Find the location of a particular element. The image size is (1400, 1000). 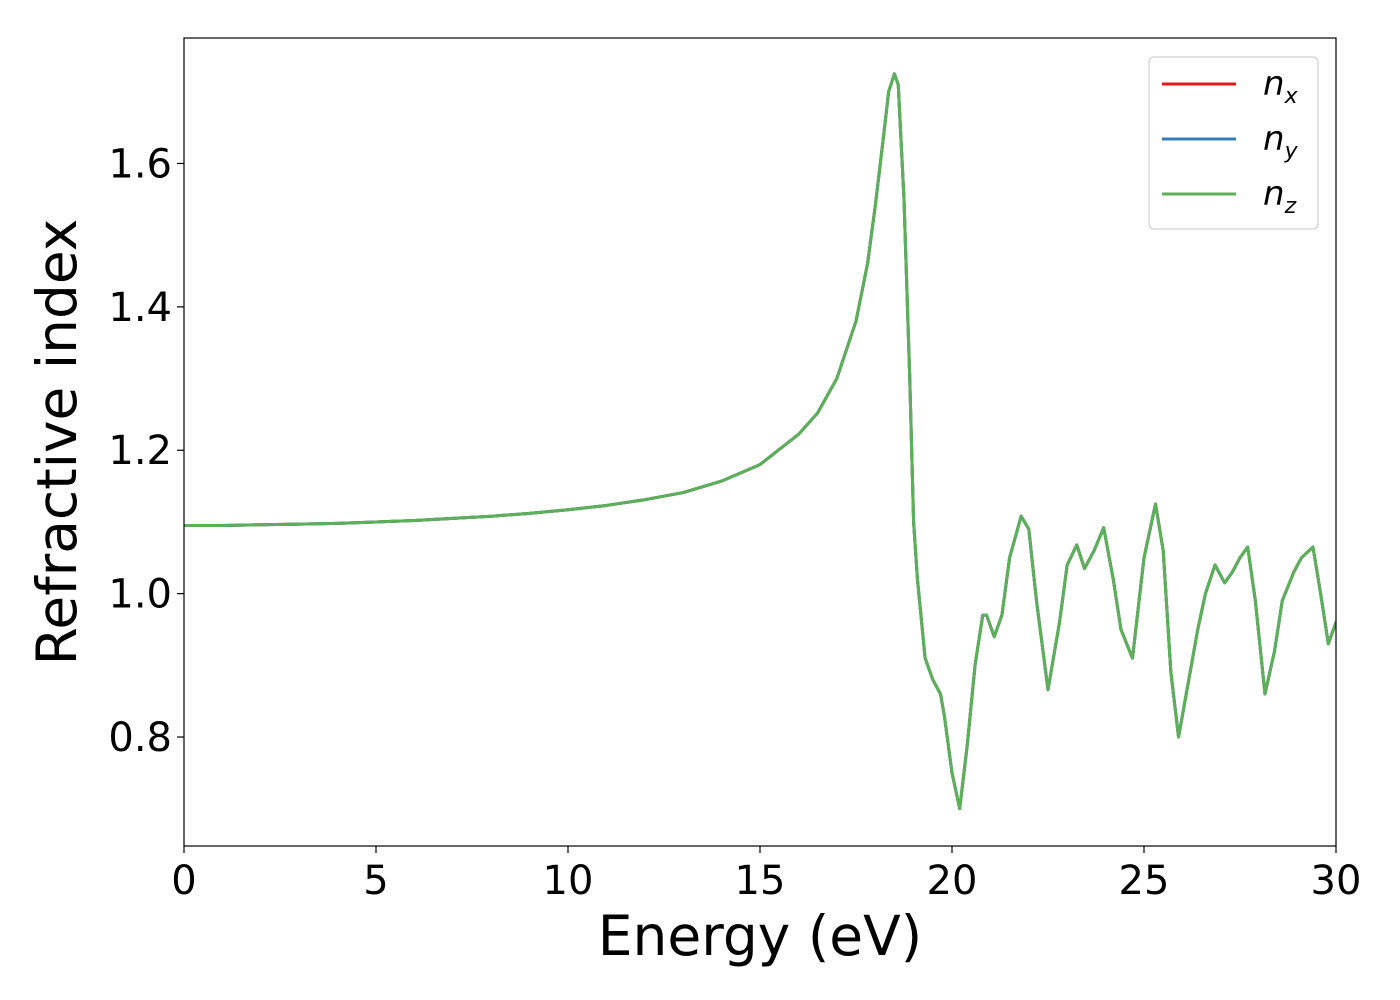

y-tick-label: 1.2 is located at coordinates (140, 451).